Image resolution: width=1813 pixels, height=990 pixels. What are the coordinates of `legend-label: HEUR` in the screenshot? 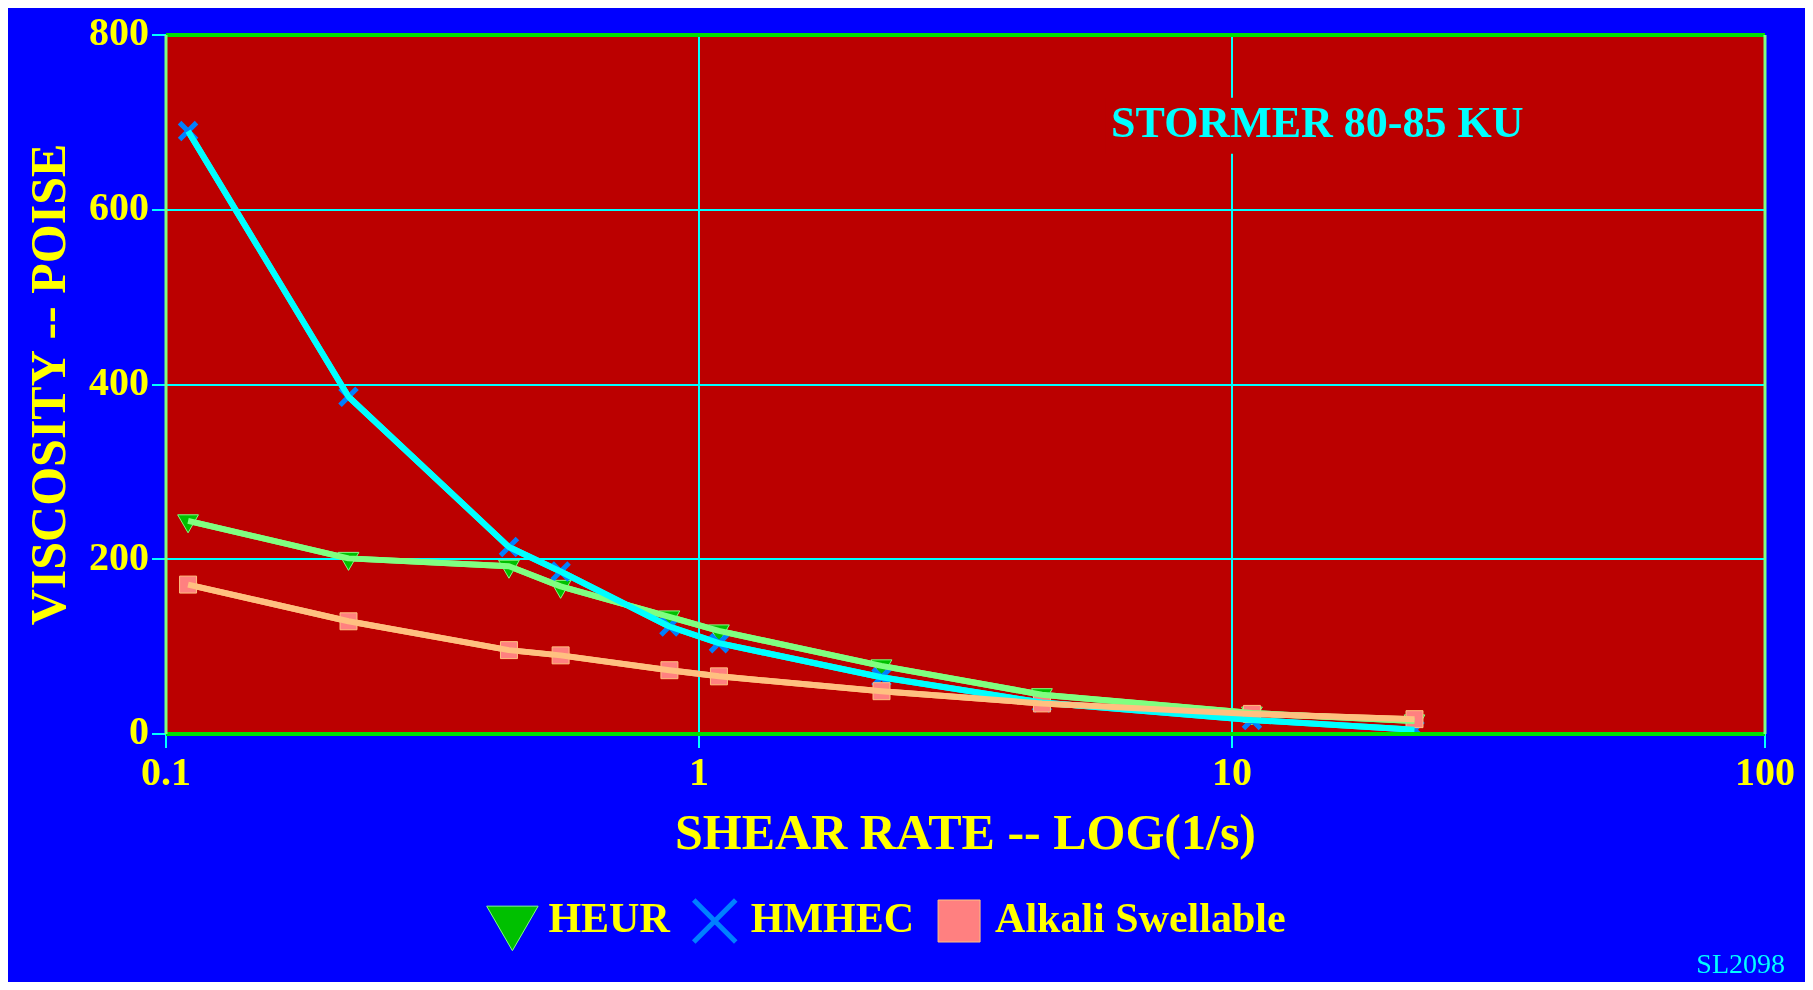 It's located at (609, 917).